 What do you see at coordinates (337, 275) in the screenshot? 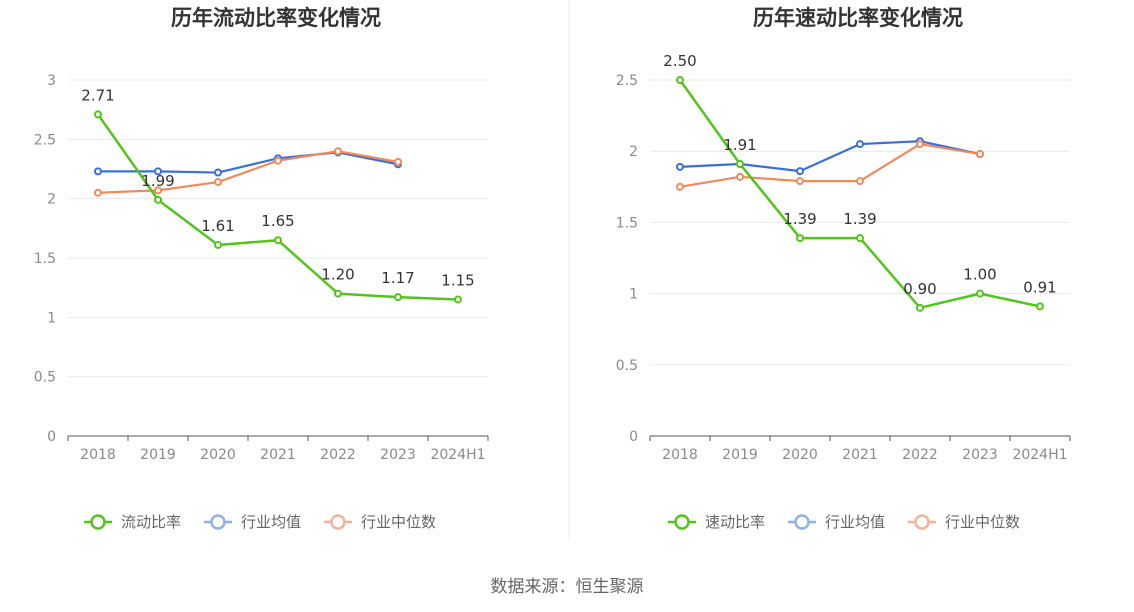
I see `data-label: 1.20` at bounding box center [337, 275].